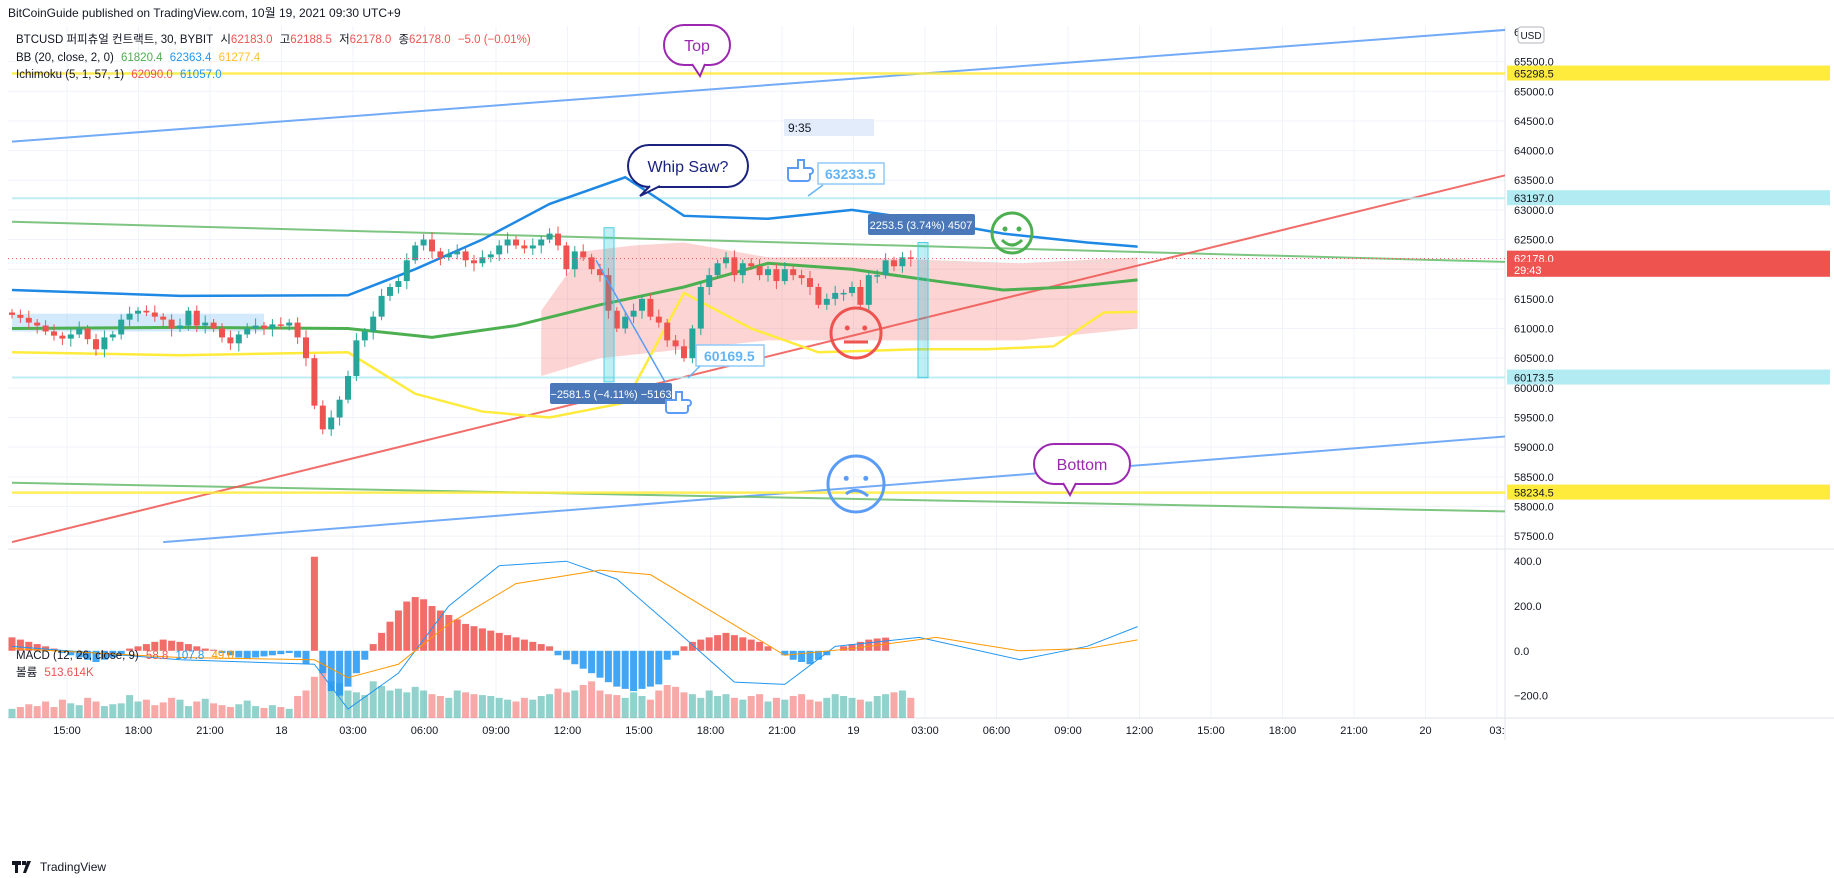  What do you see at coordinates (1534, 122) in the screenshot?
I see `price-tick: 64500.0` at bounding box center [1534, 122].